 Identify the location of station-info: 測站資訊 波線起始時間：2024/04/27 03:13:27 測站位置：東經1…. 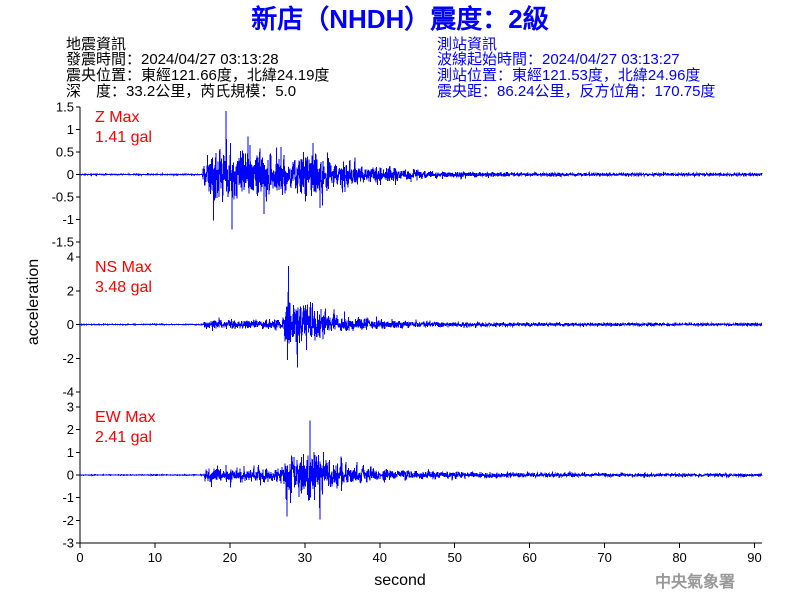
(576, 68).